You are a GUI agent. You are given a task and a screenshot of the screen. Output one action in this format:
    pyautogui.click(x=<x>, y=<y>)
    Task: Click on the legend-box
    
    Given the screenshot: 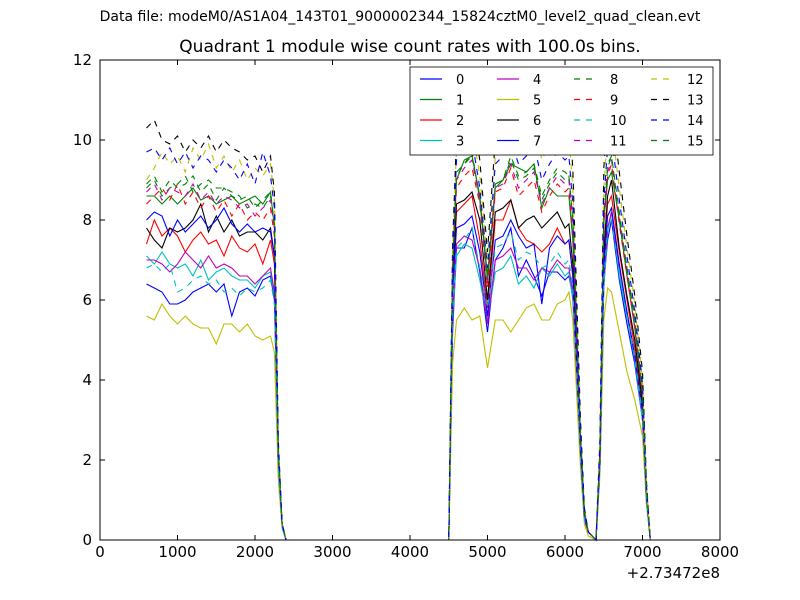 What is the action you would take?
    pyautogui.click(x=561, y=111)
    